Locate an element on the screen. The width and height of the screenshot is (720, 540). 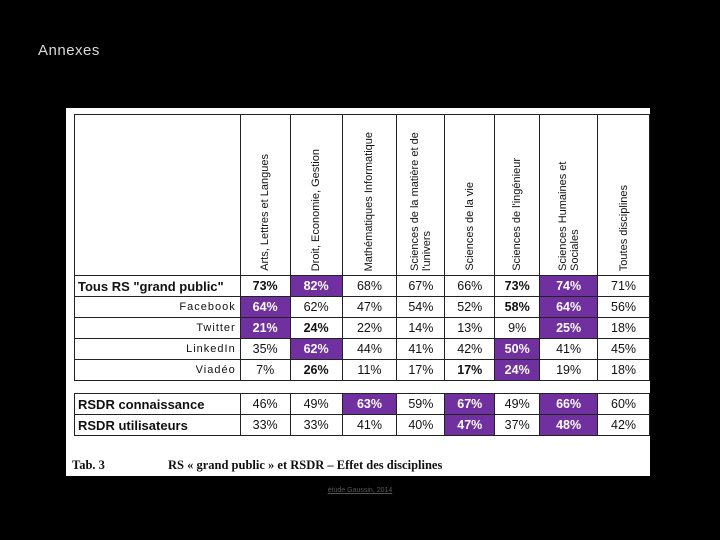
table-row: Viadéo 7% 26% 11% 17% 17% 24% 19% 18% is located at coordinates (362, 370).